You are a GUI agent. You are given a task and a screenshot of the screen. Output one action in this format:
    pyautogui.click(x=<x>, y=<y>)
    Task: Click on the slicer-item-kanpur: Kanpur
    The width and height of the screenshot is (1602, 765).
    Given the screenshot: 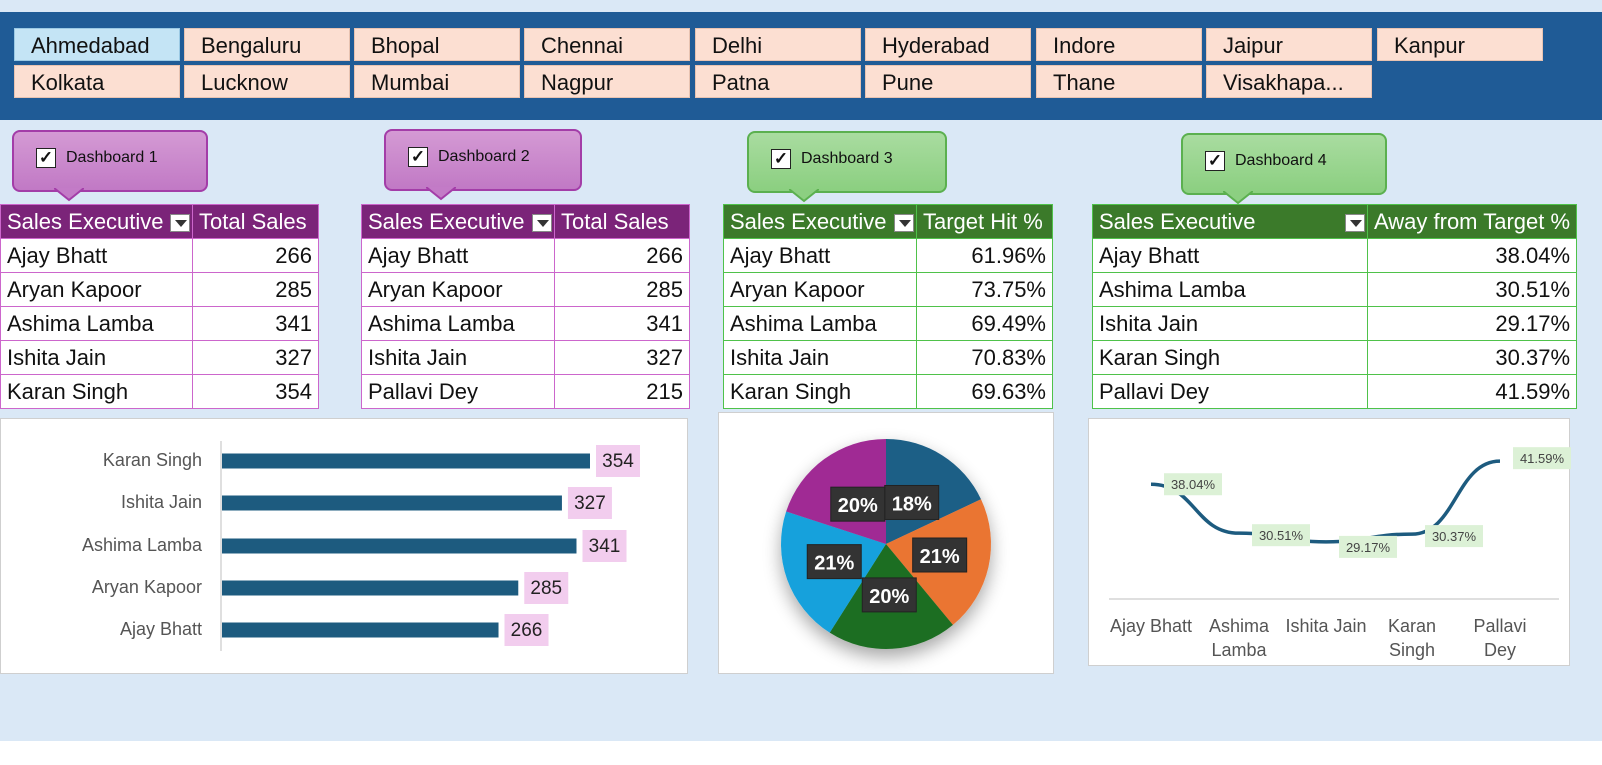 What is the action you would take?
    pyautogui.click(x=1460, y=44)
    